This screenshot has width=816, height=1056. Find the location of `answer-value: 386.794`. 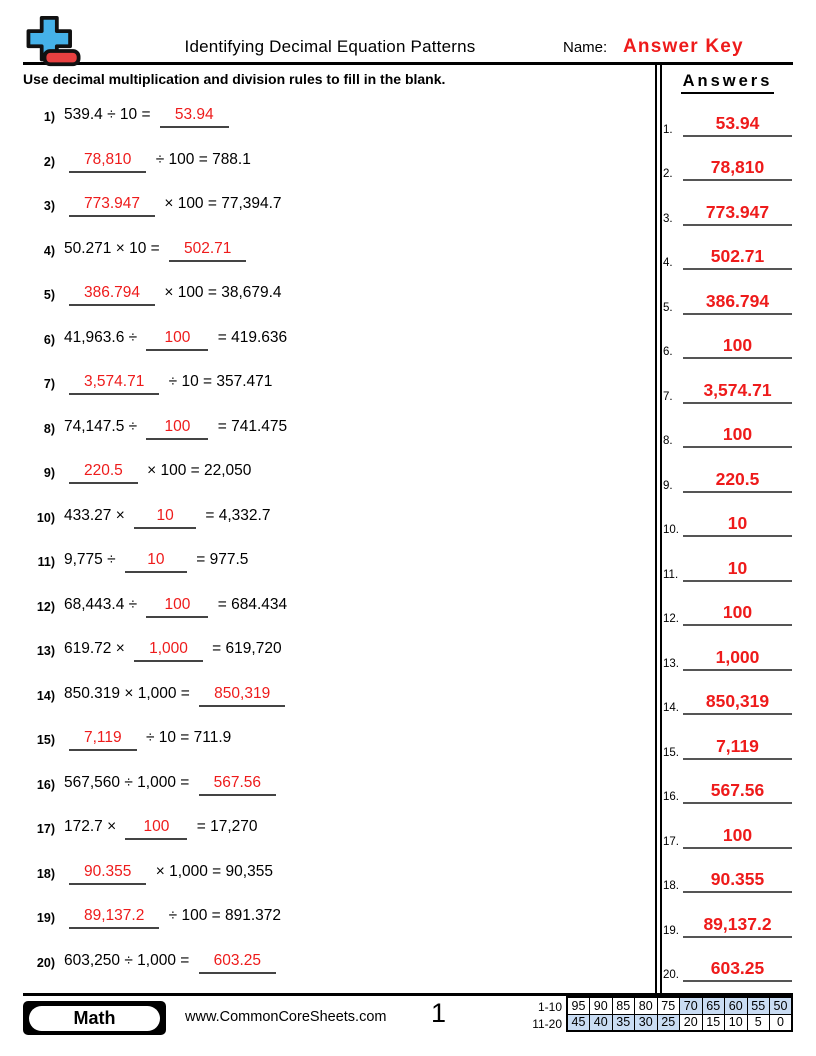

answer-value: 386.794 is located at coordinates (737, 300).